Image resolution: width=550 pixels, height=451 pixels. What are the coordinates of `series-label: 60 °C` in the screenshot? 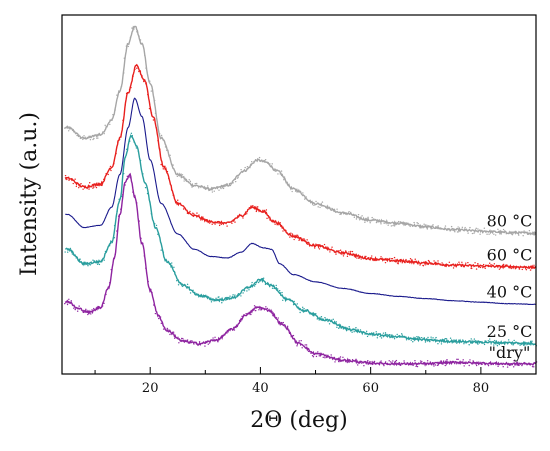 It's located at (510, 255).